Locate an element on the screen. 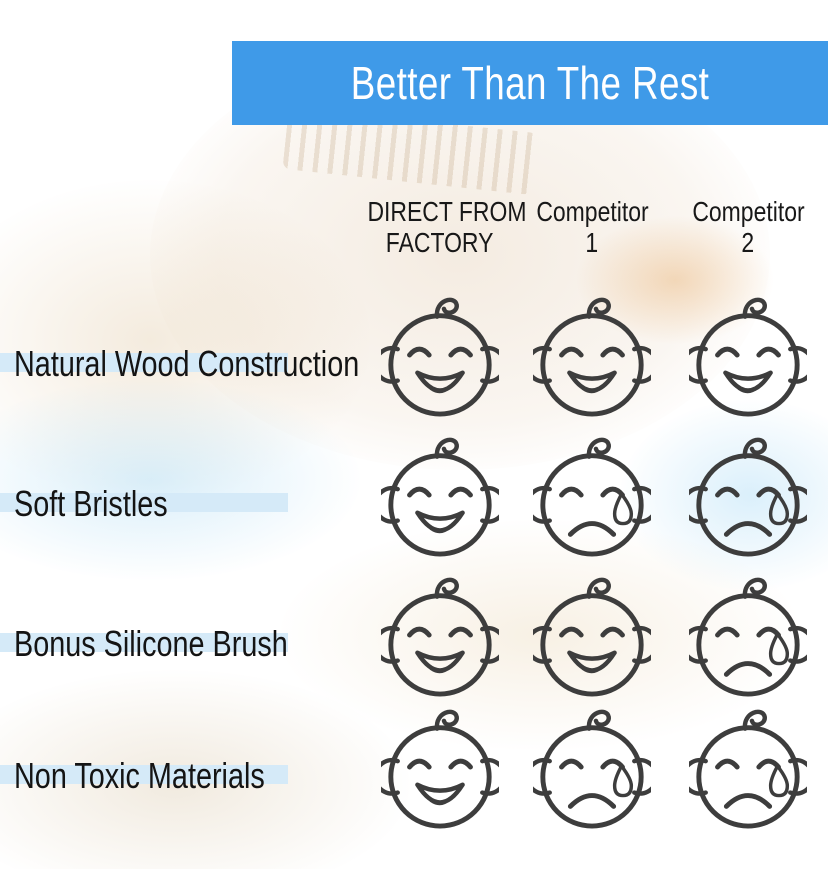  row-label: Non Toxic Materials is located at coordinates (139, 775).